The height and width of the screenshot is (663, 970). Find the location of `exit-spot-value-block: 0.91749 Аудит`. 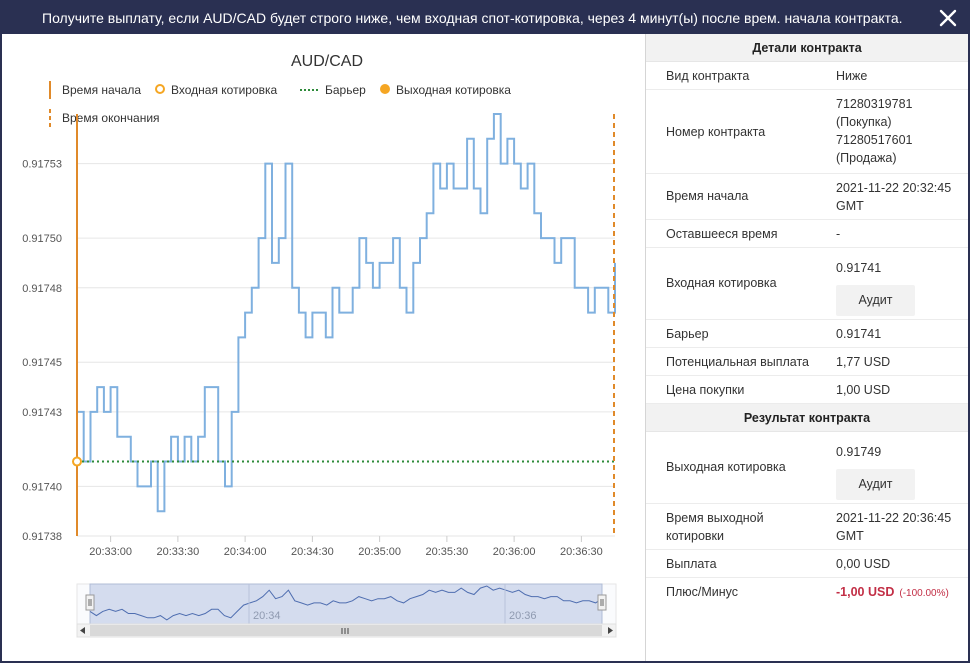

exit-spot-value-block: 0.91749 Аудит is located at coordinates (901, 471).